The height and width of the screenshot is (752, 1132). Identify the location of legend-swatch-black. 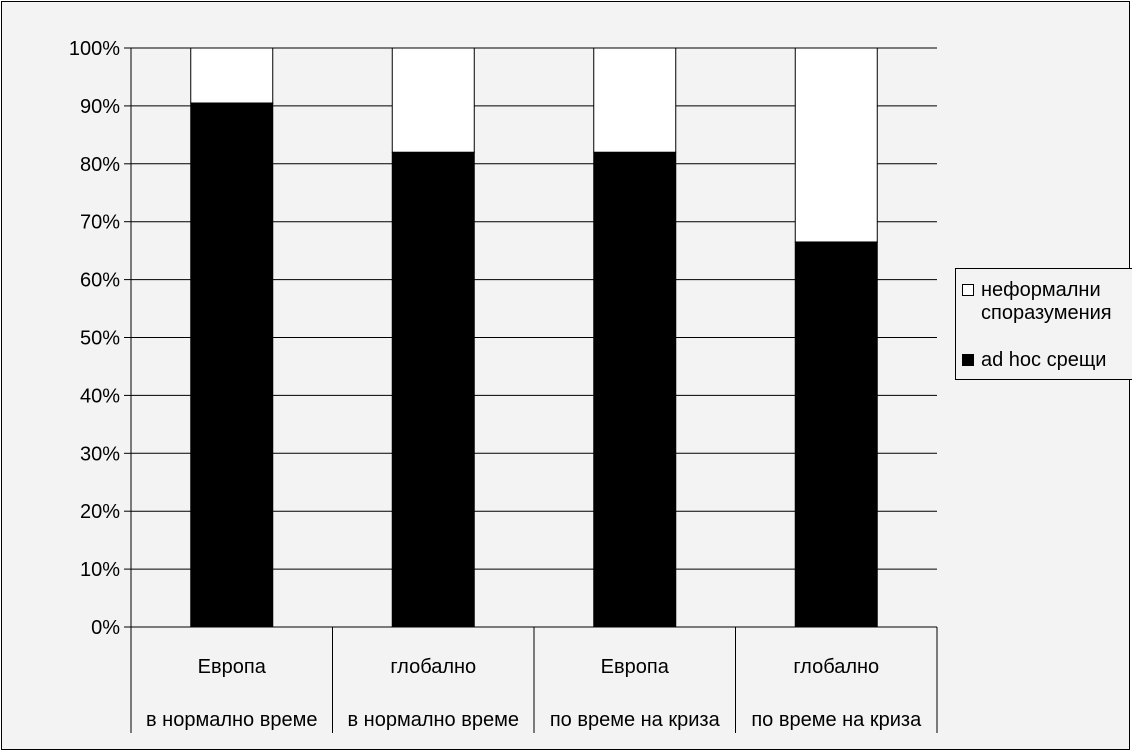
(968, 360).